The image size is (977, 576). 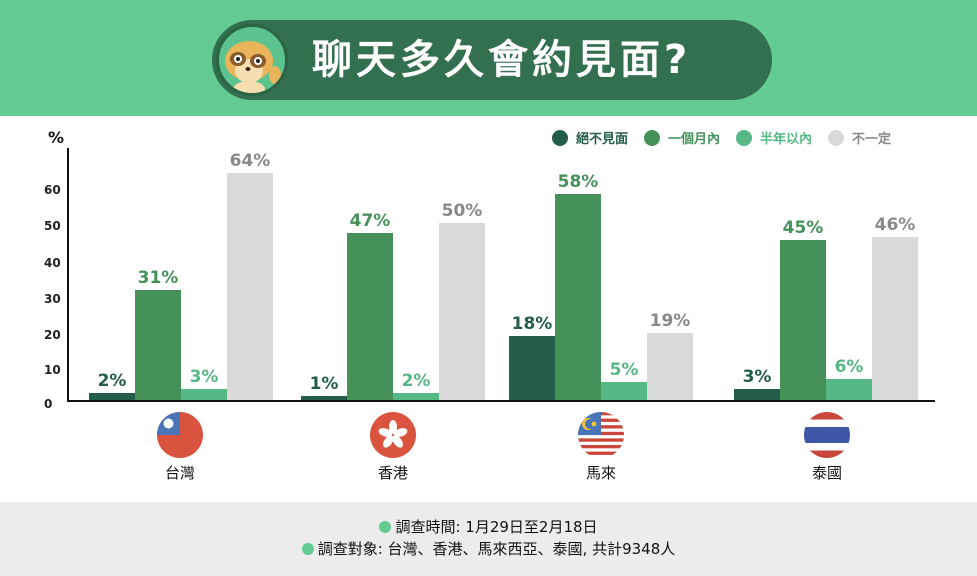 I want to click on legend-item-within-half-year: 半年以內, so click(x=774, y=137).